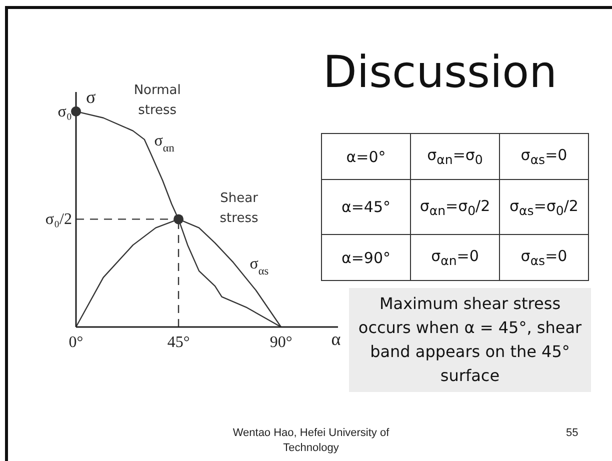 This screenshot has height=461, width=612. I want to click on text: σ$_{αn}$=σ$_{0}$, so click(455, 157).